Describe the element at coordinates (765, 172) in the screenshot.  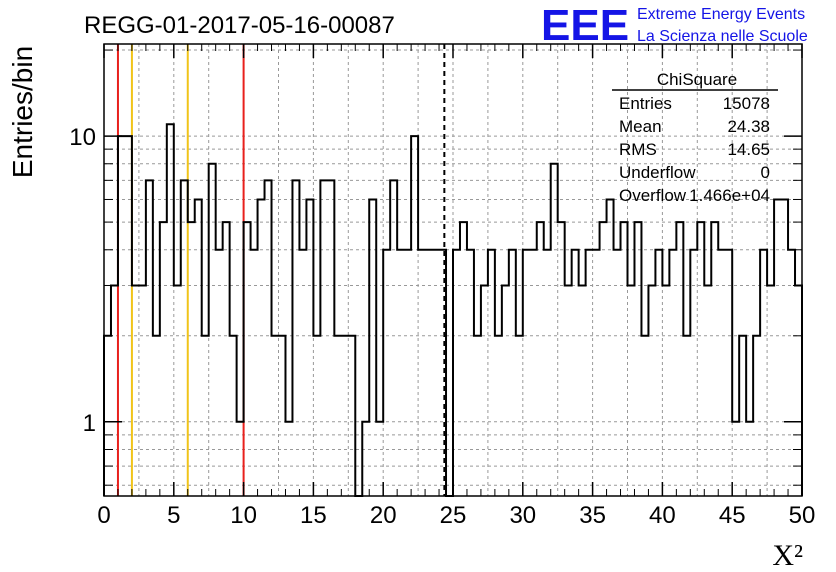
I see `stats-value: 0` at that location.